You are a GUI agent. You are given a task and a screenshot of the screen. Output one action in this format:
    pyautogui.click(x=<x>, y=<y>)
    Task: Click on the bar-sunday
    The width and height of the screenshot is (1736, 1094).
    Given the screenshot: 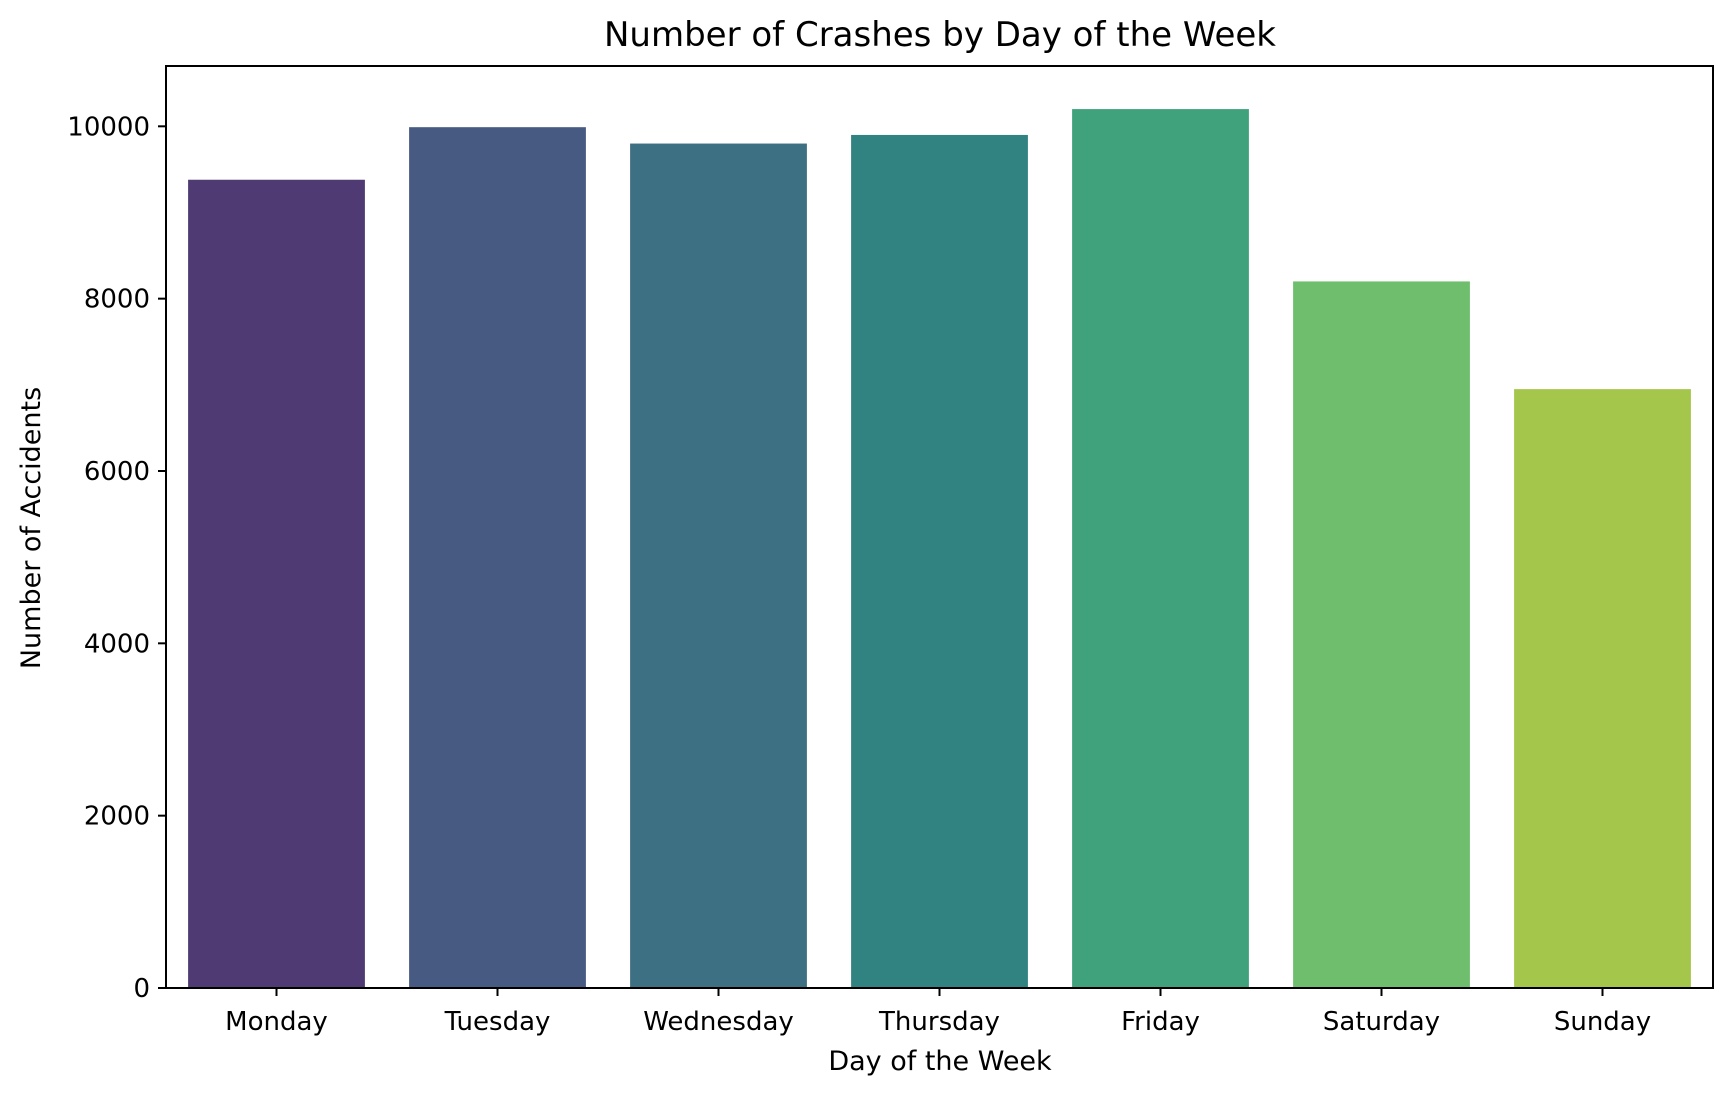 What is the action you would take?
    pyautogui.click(x=1602, y=688)
    